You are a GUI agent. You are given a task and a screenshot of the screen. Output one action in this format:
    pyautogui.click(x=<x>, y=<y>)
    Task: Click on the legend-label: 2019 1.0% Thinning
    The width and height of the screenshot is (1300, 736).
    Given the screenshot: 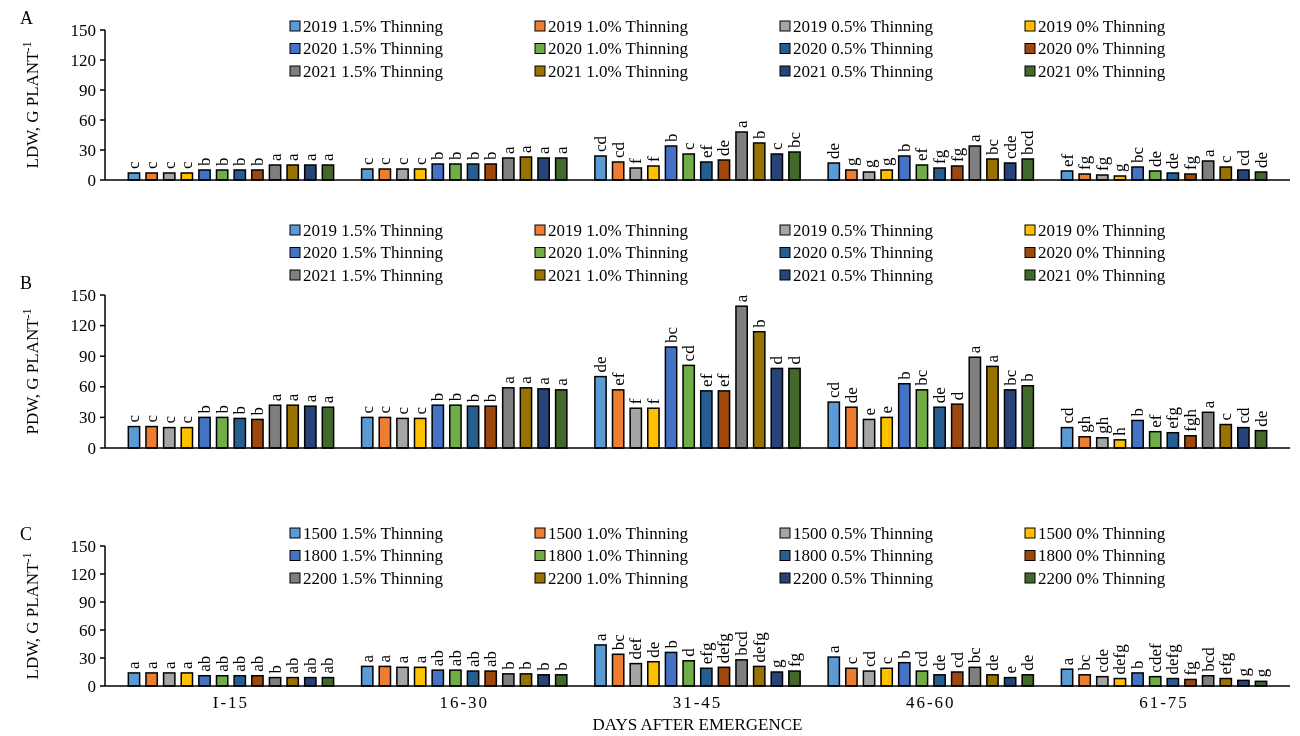 What is the action you would take?
    pyautogui.click(x=618, y=26)
    